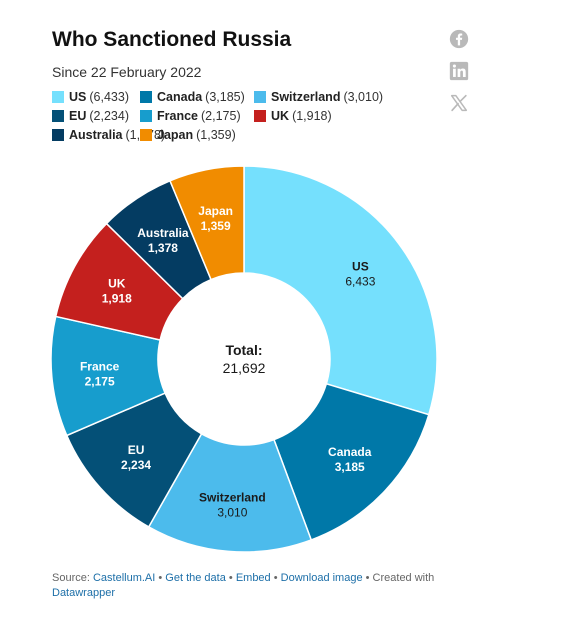  Describe the element at coordinates (306, 97) in the screenshot. I see `legend-series-name: Switzerland` at that location.